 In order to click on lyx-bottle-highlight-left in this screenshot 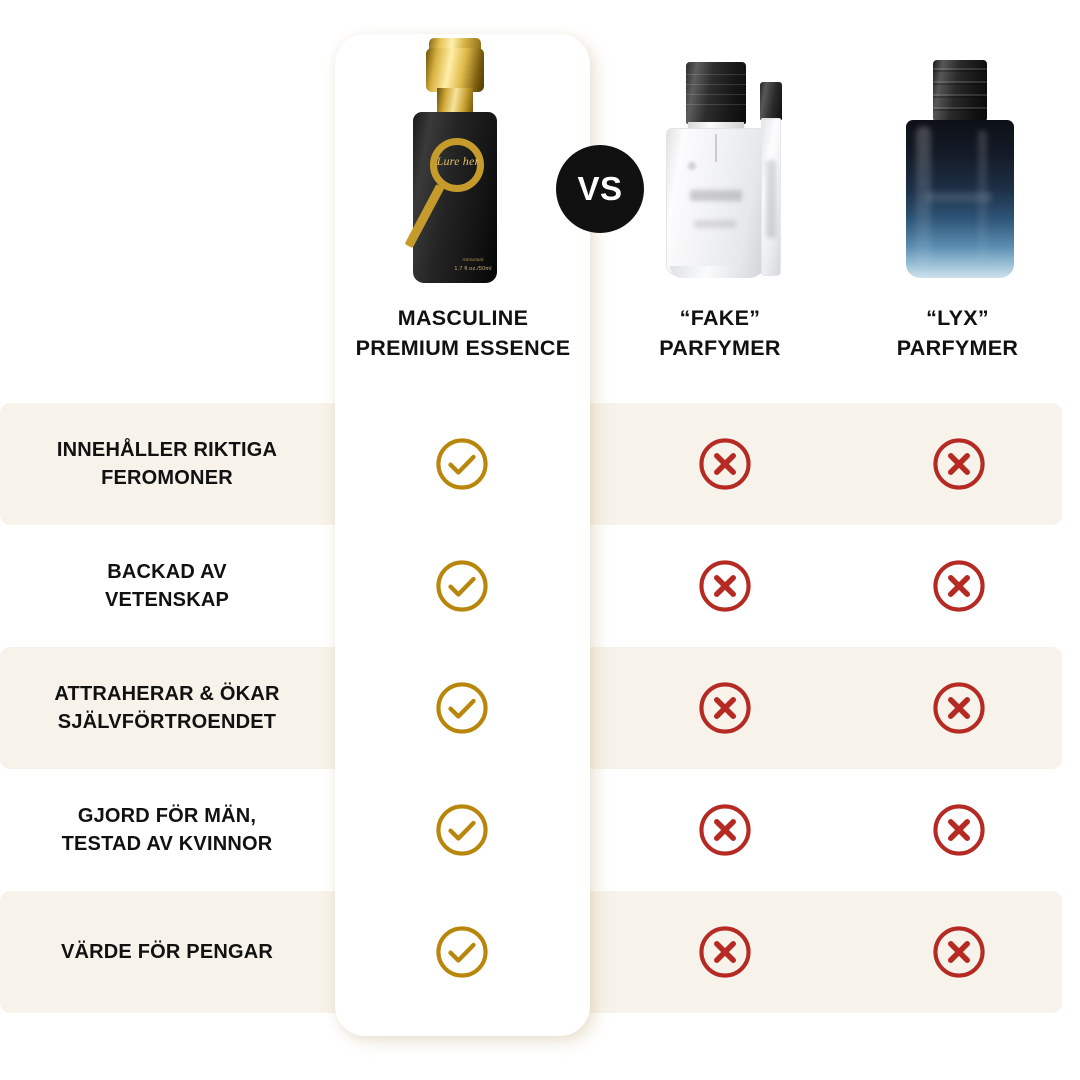, I will do `click(923, 196)`.